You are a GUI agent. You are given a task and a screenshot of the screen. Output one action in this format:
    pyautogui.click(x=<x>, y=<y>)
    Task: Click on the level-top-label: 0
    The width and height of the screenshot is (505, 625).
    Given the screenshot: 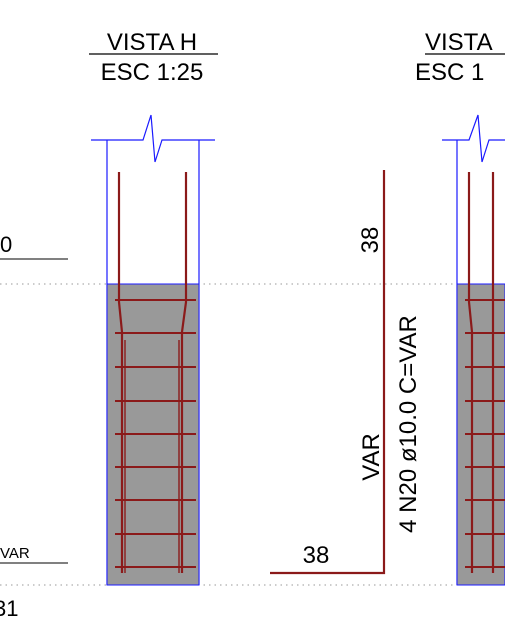 What is the action you would take?
    pyautogui.click(x=6, y=244)
    